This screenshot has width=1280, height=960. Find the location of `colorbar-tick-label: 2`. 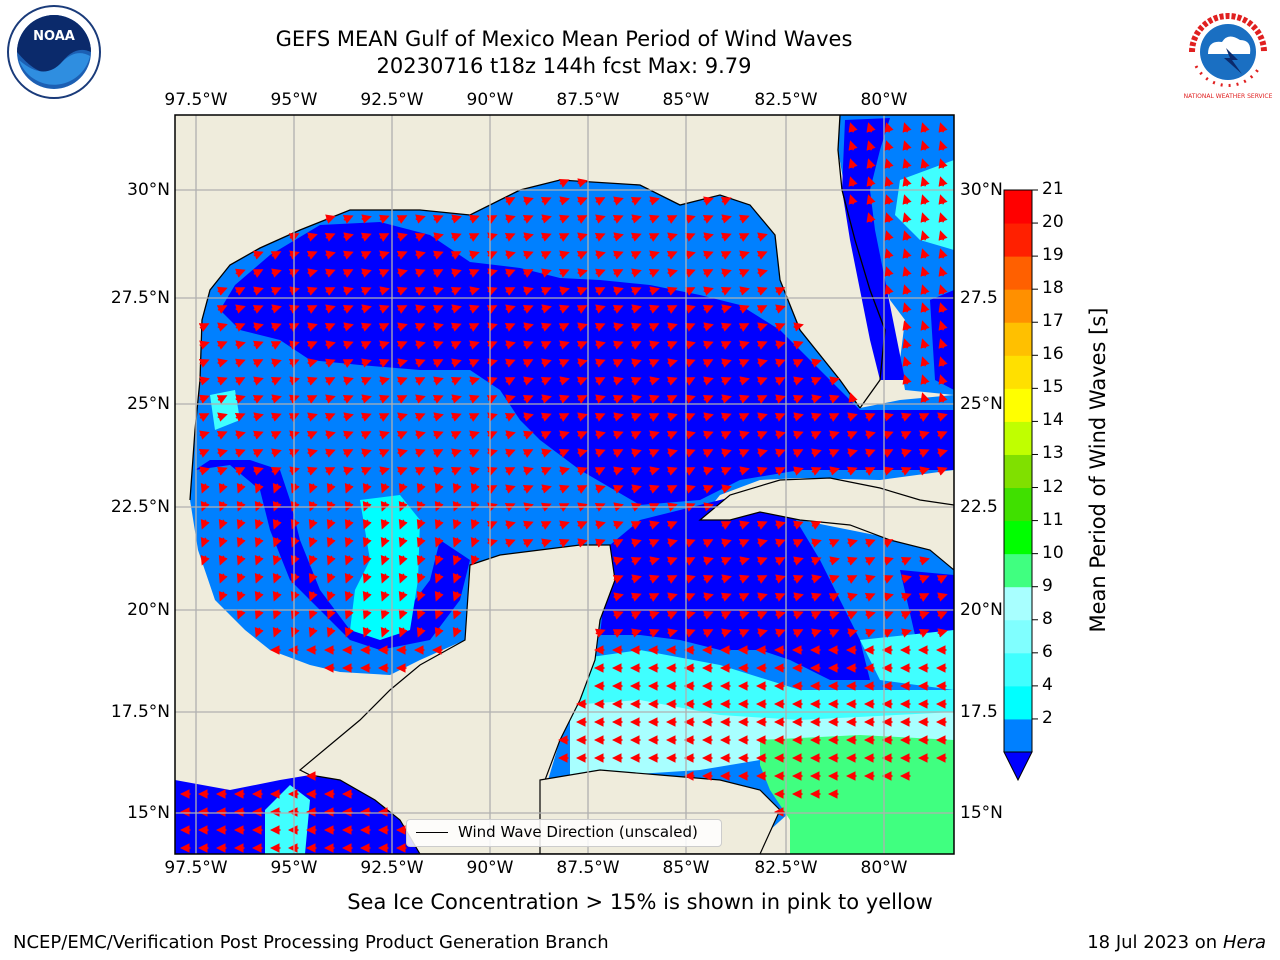

colorbar-tick-label: 2 is located at coordinates (1047, 717).